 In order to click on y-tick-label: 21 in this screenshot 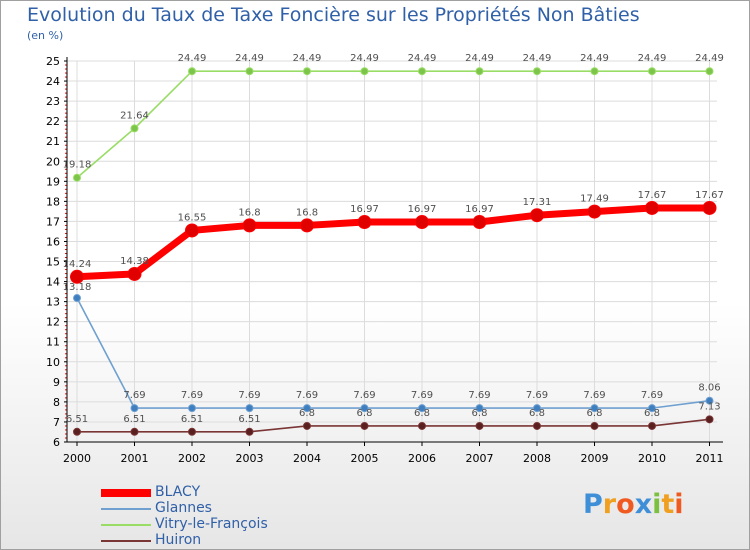, I will do `click(53, 141)`.